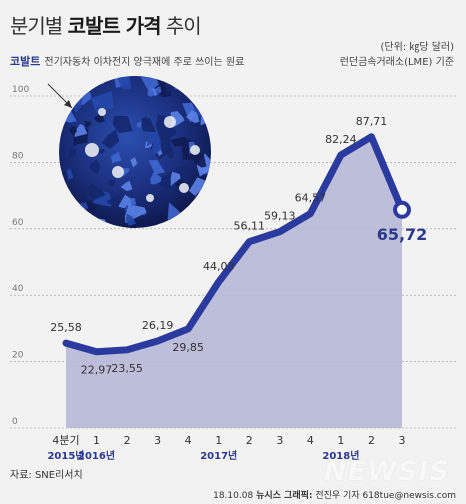 The image size is (466, 504). I want to click on data-label: 29,85, so click(188, 347).